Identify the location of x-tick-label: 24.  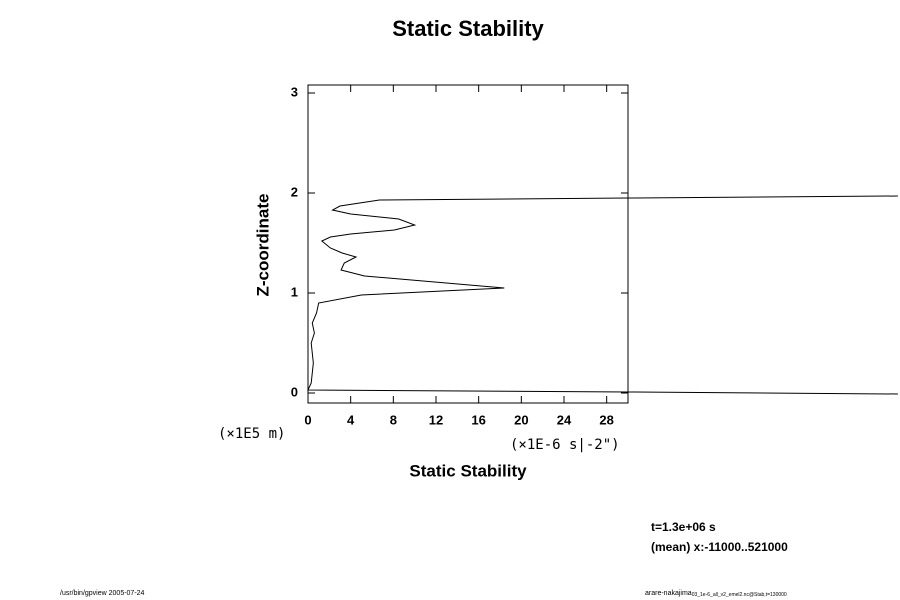
(564, 419).